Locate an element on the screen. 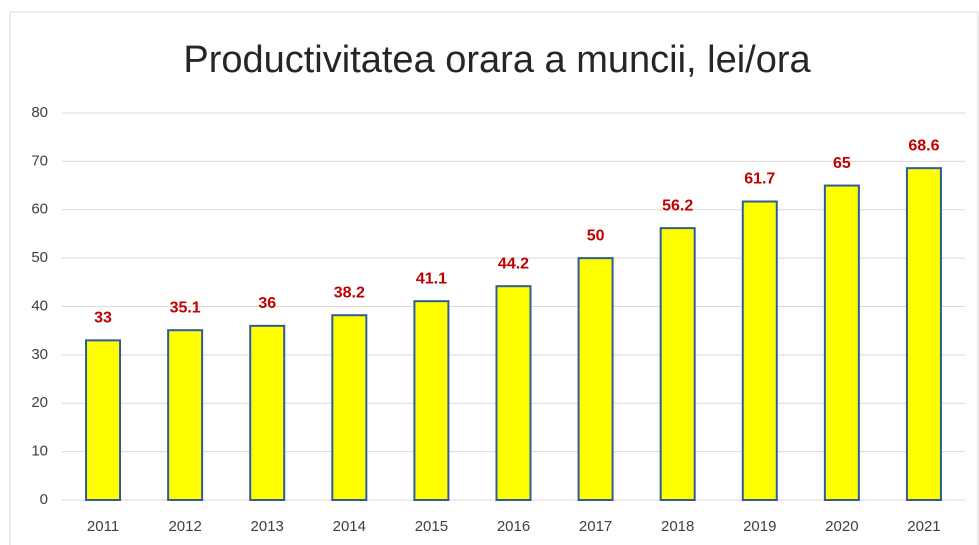  y-tick-label: 0 is located at coordinates (44, 499).